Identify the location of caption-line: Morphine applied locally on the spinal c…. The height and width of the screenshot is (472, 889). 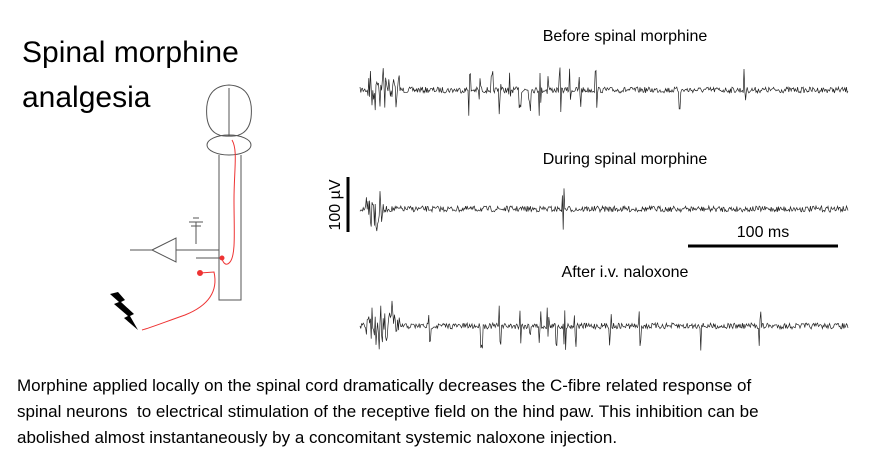
(384, 385).